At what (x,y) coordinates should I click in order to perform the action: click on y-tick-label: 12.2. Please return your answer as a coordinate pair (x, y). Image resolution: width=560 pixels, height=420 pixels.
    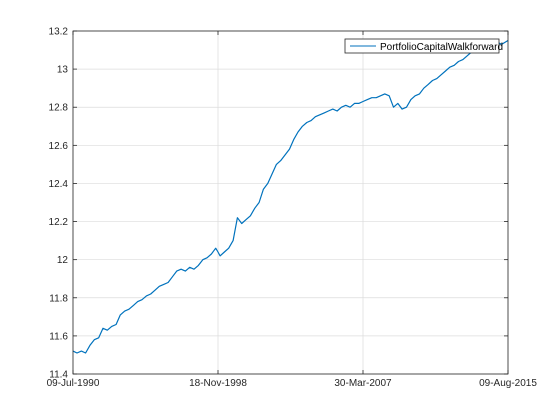
    Looking at the image, I should click on (59, 222).